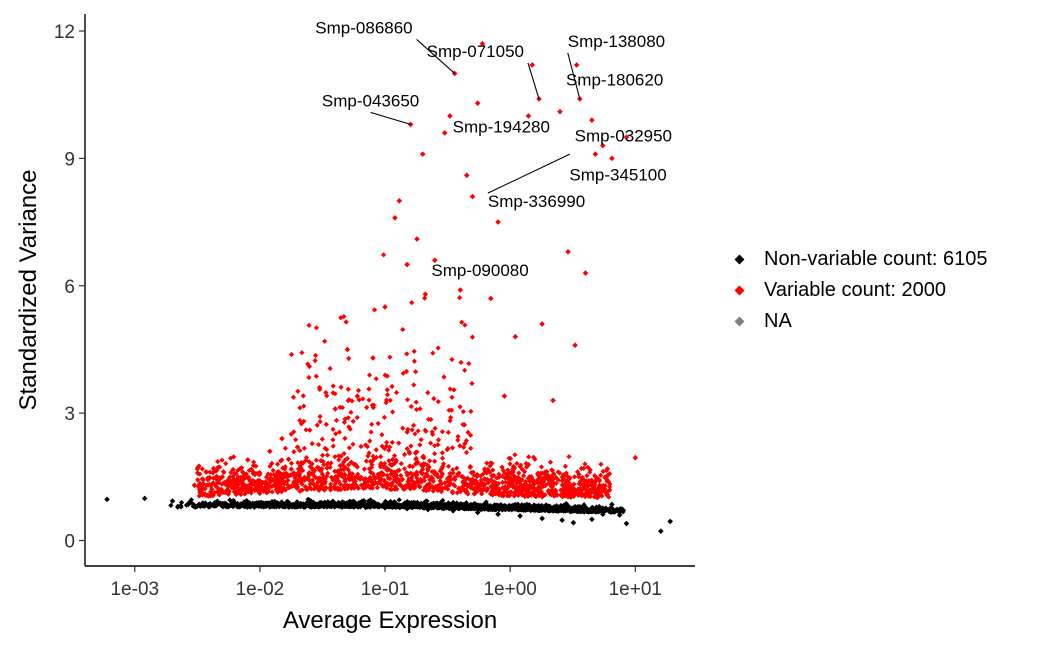  Describe the element at coordinates (533, 81) in the screenshot. I see `gene-label-leader` at that location.